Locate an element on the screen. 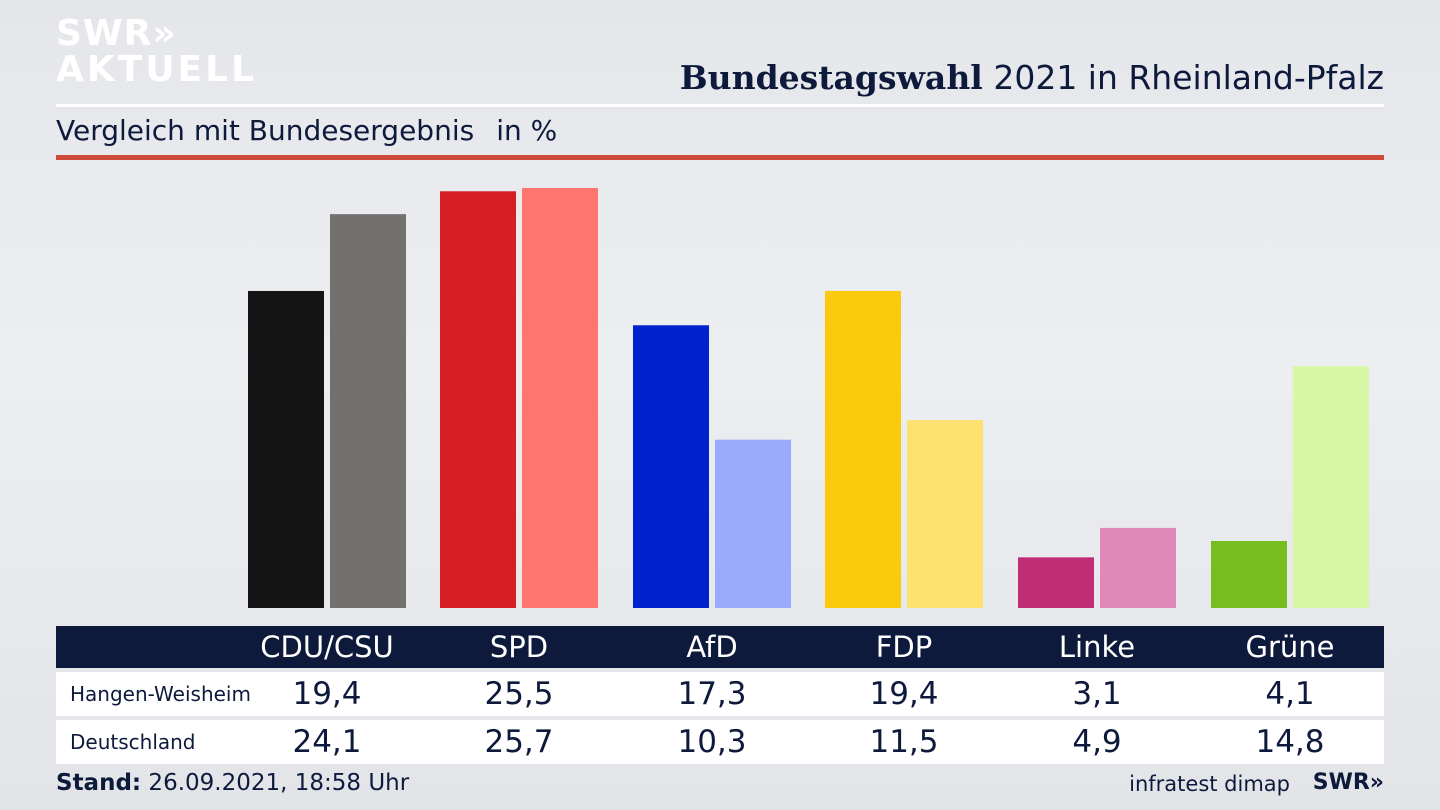  bar-gr-ne-local is located at coordinates (1249, 574).